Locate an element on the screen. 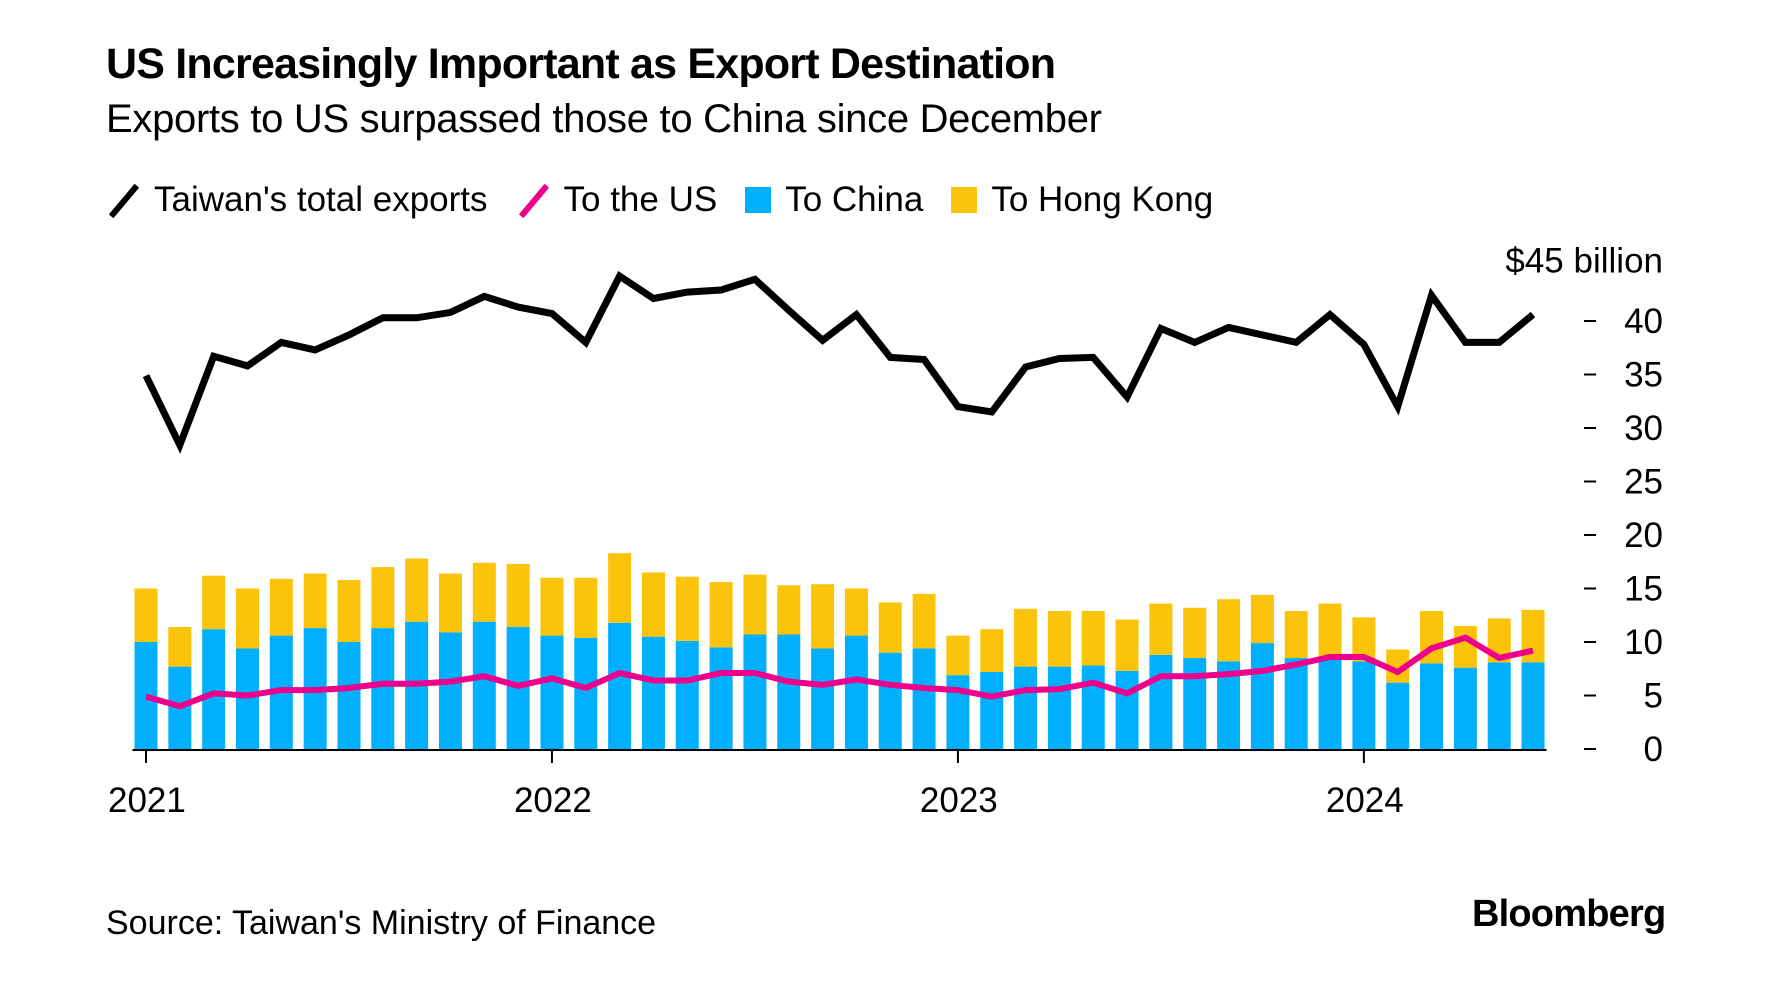  y-tick-label: 30 is located at coordinates (1643, 428).